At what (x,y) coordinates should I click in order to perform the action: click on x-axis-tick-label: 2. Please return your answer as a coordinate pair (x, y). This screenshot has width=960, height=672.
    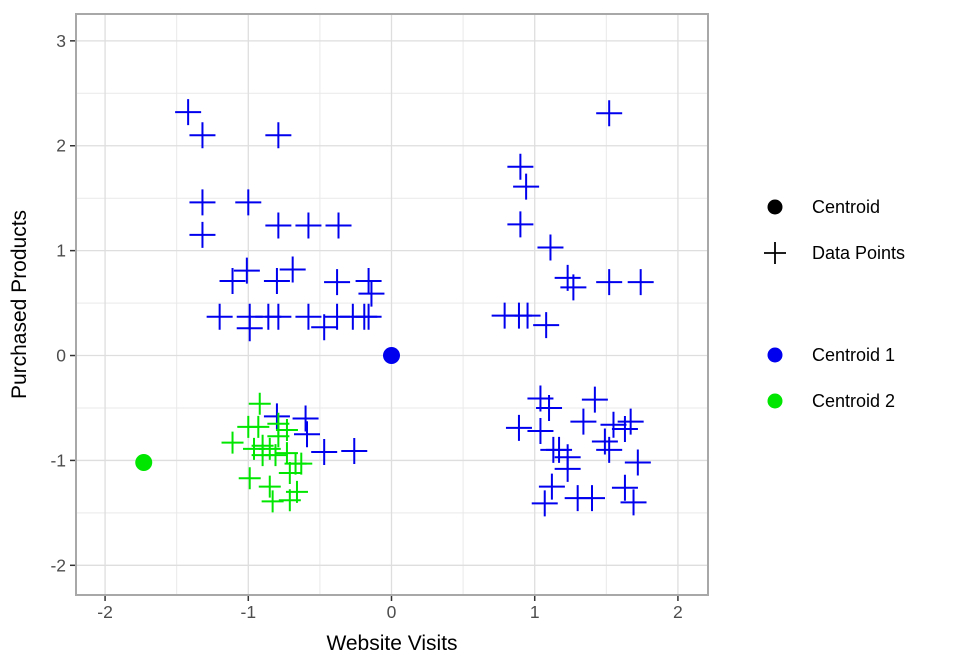
    Looking at the image, I should click on (678, 612).